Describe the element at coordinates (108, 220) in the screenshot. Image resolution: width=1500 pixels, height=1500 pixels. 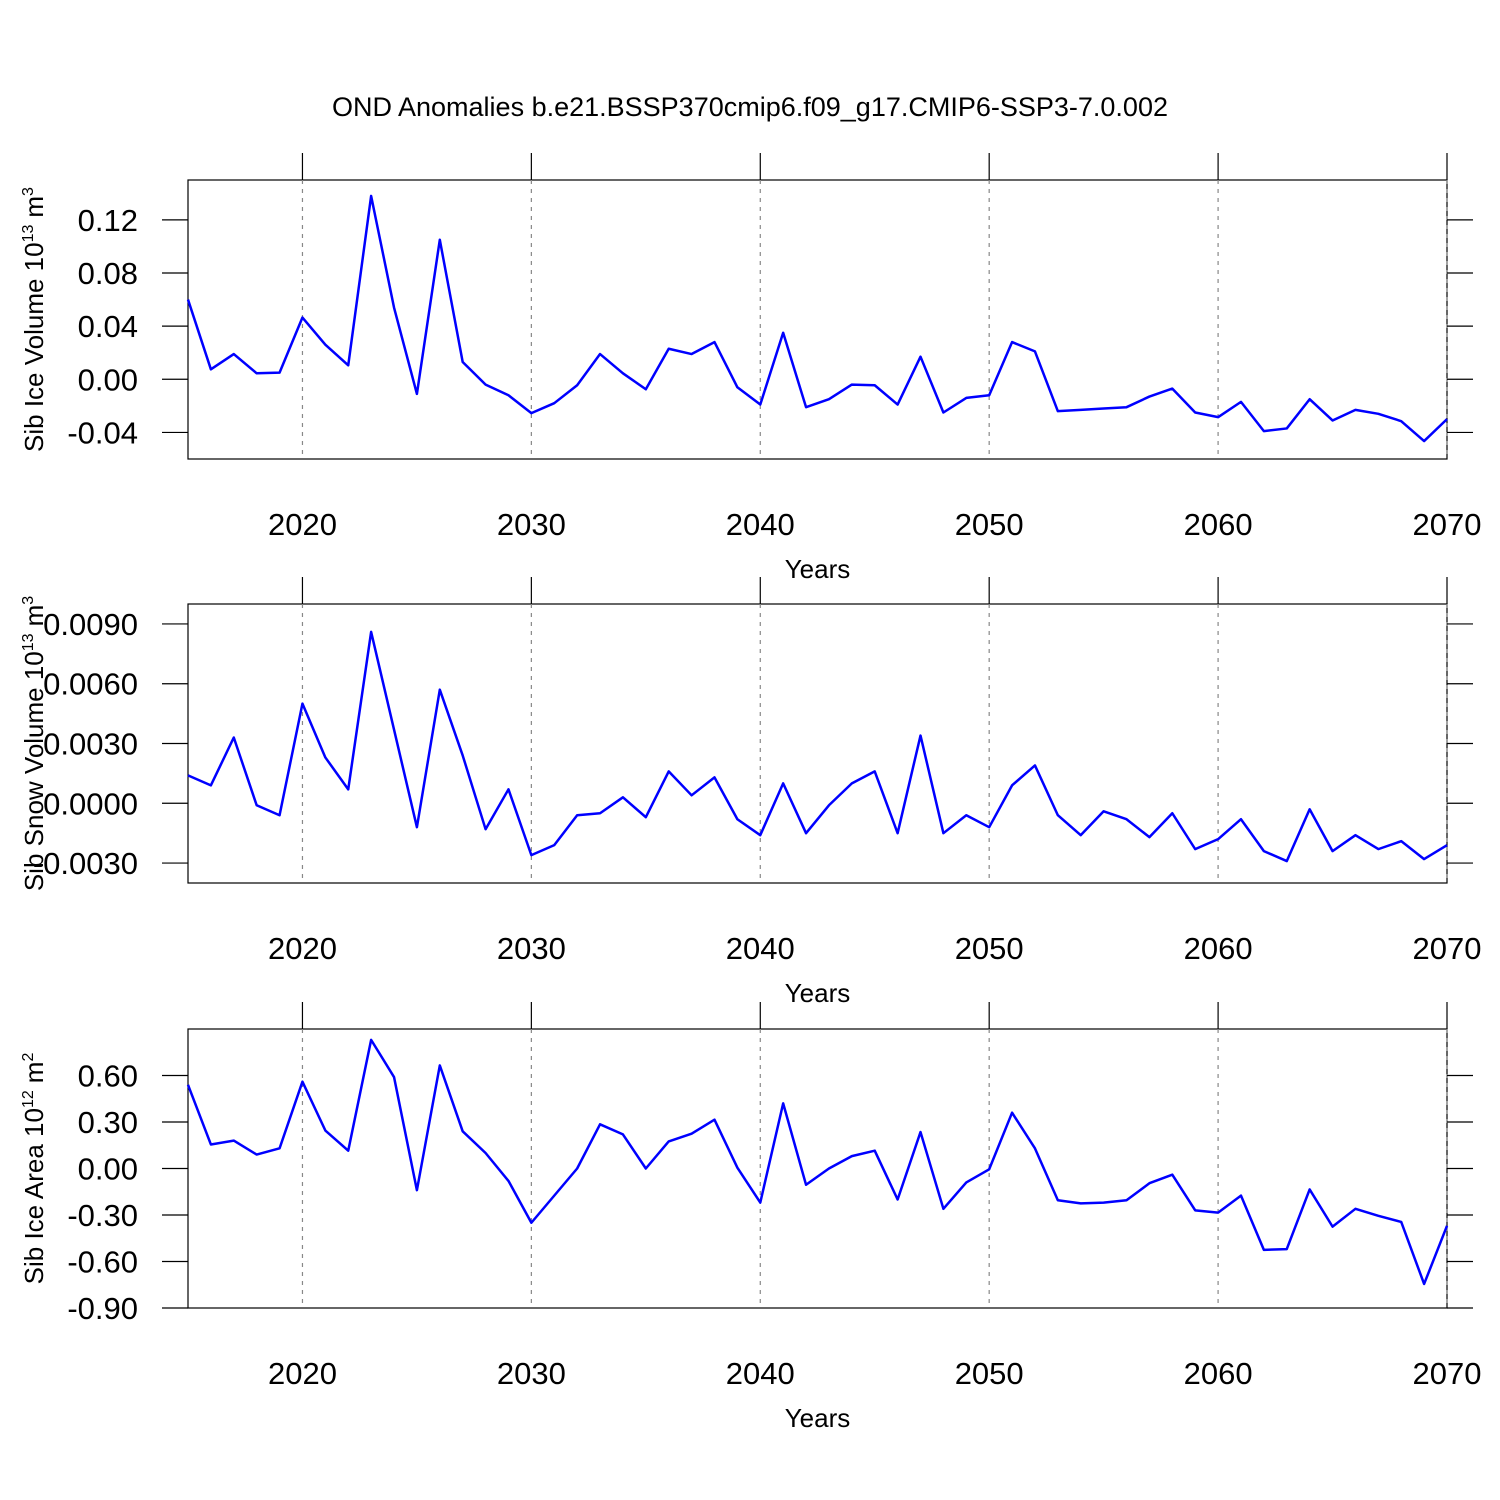
I see `y-tick-label: 0.12` at that location.